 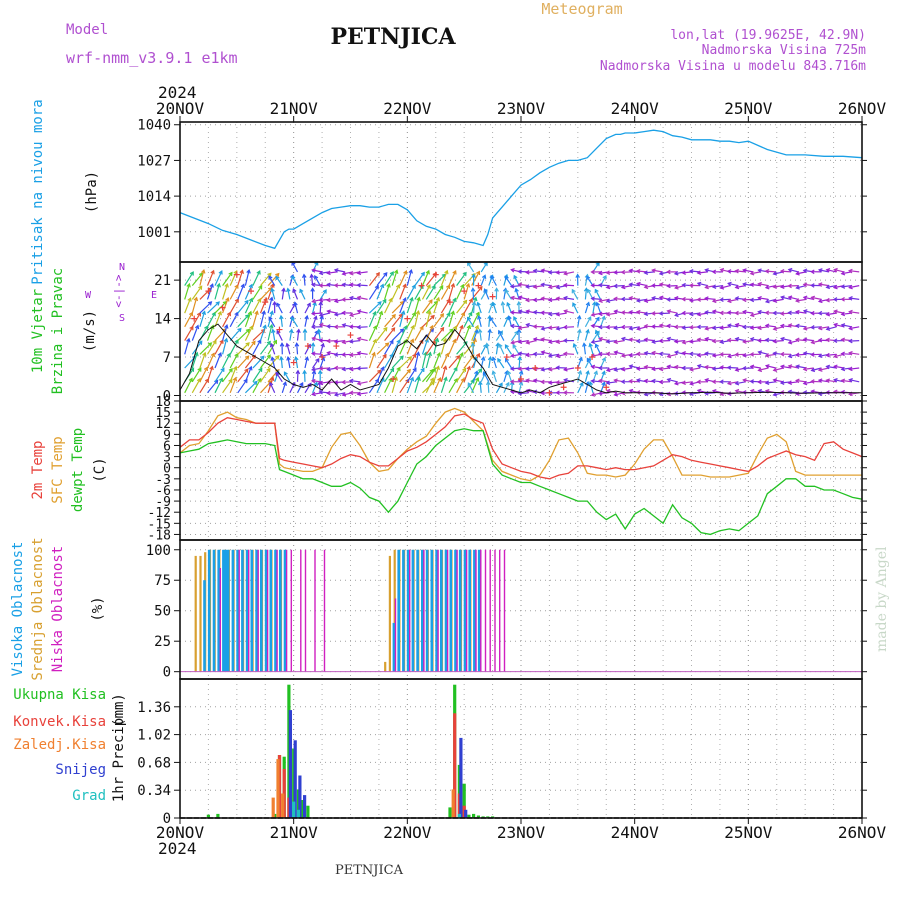 What do you see at coordinates (152, 58) in the screenshot?
I see `model-name: wrf-nmm_v3.9.1 e1km` at bounding box center [152, 58].